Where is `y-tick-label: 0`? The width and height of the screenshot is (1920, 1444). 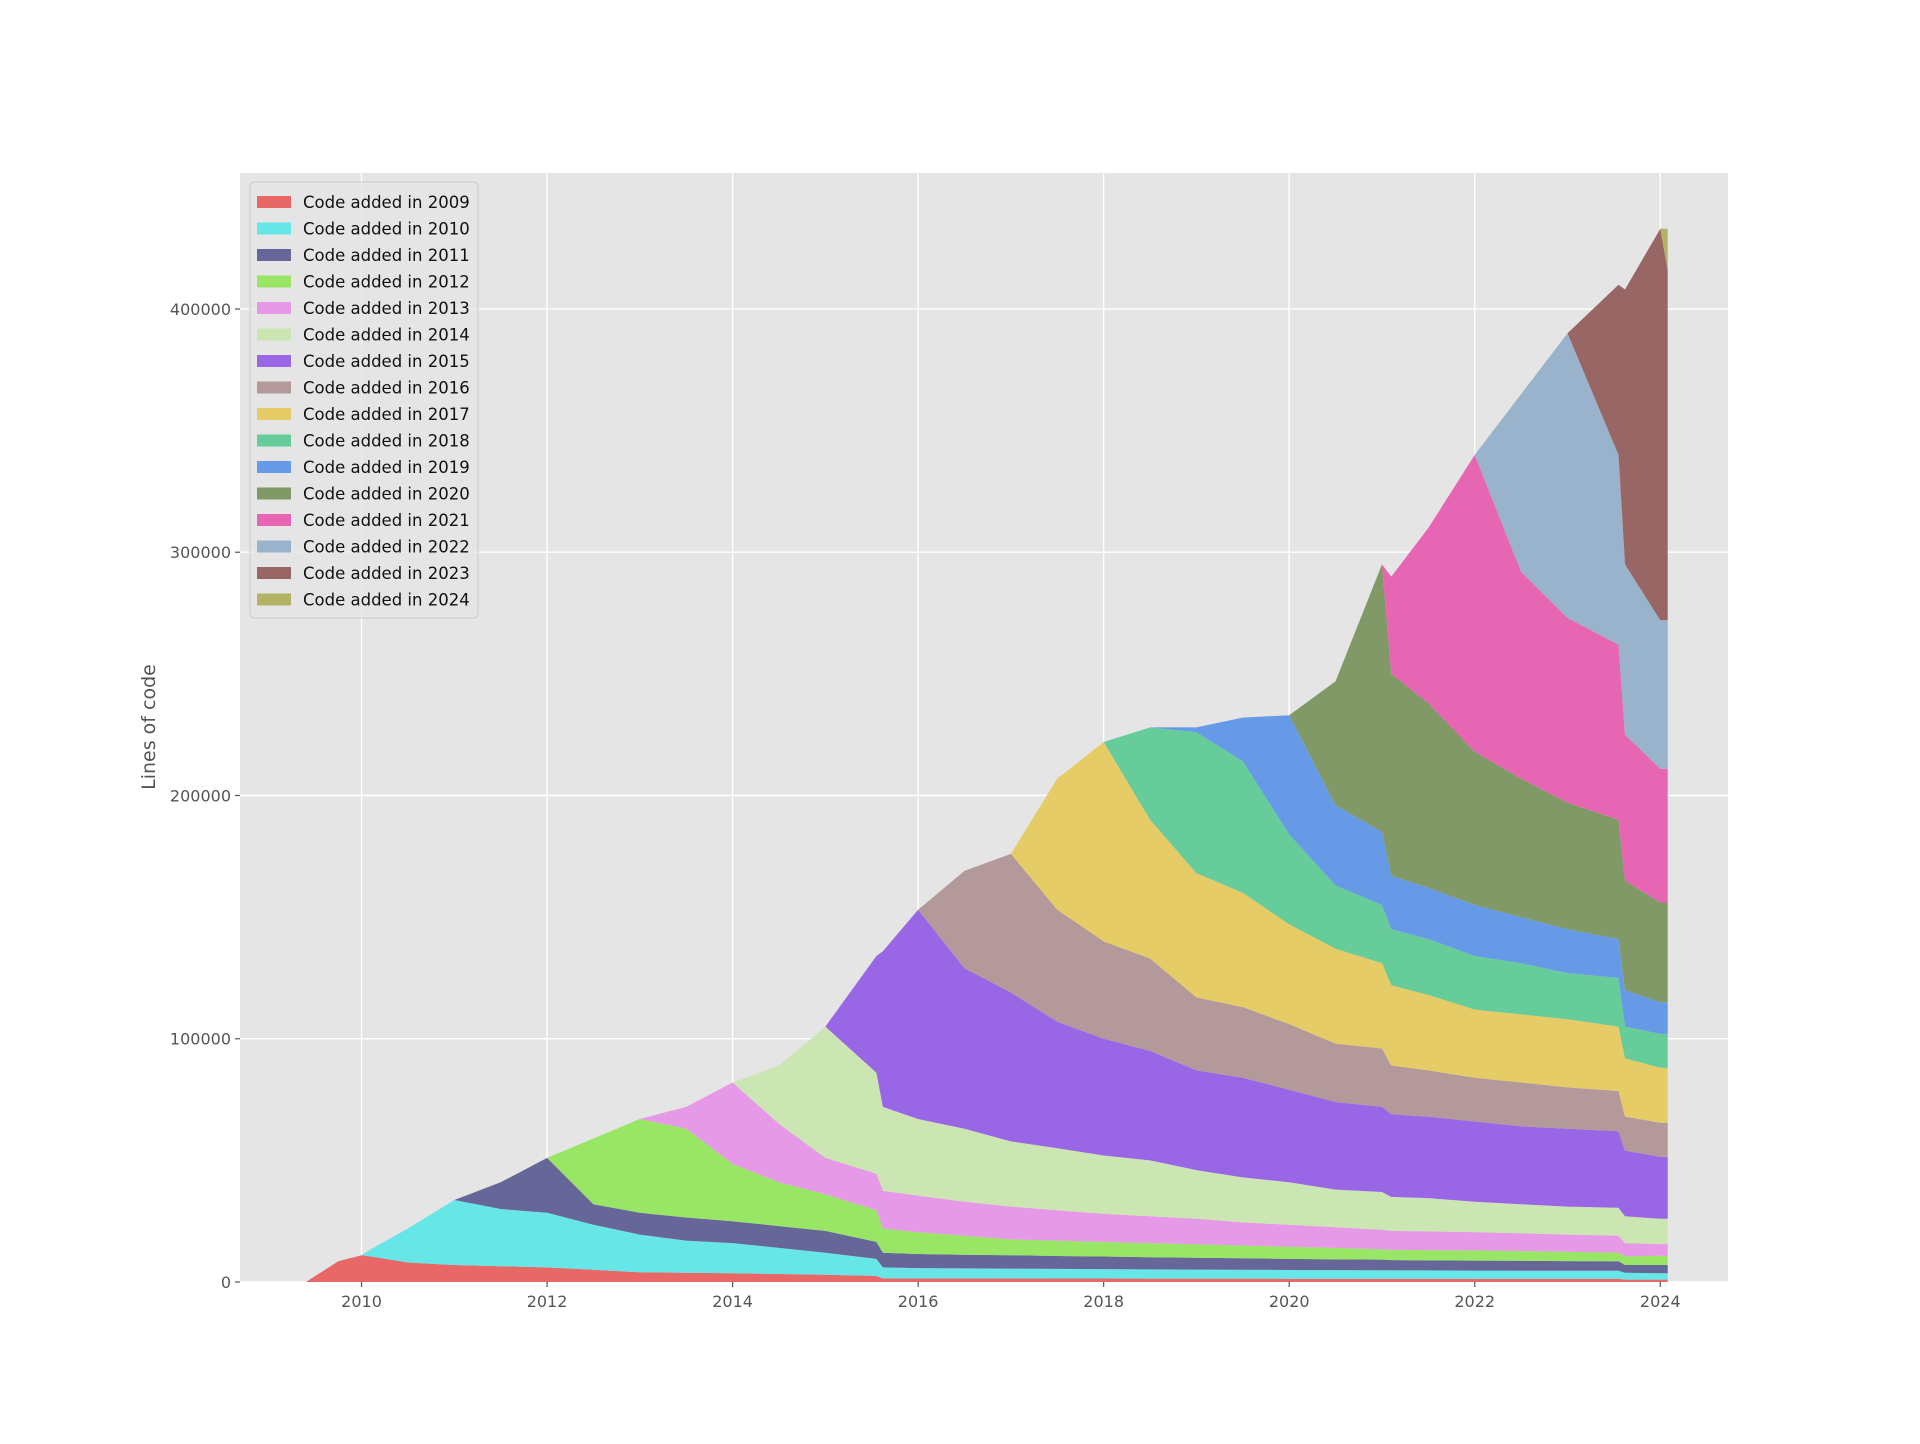 y-tick-label: 0 is located at coordinates (226, 1282).